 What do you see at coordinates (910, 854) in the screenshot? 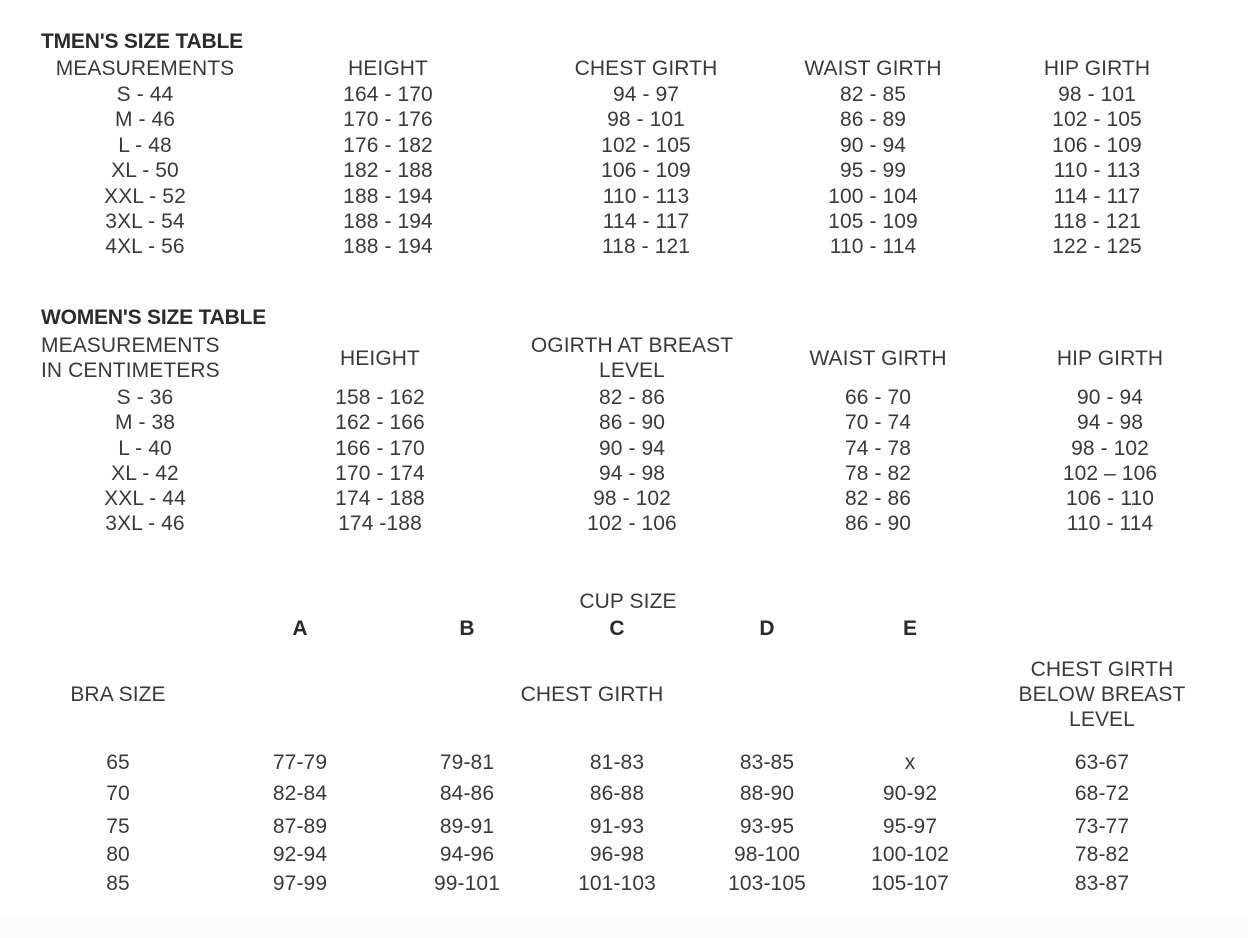
I see `bra-cell-cup-e: 100-102` at bounding box center [910, 854].